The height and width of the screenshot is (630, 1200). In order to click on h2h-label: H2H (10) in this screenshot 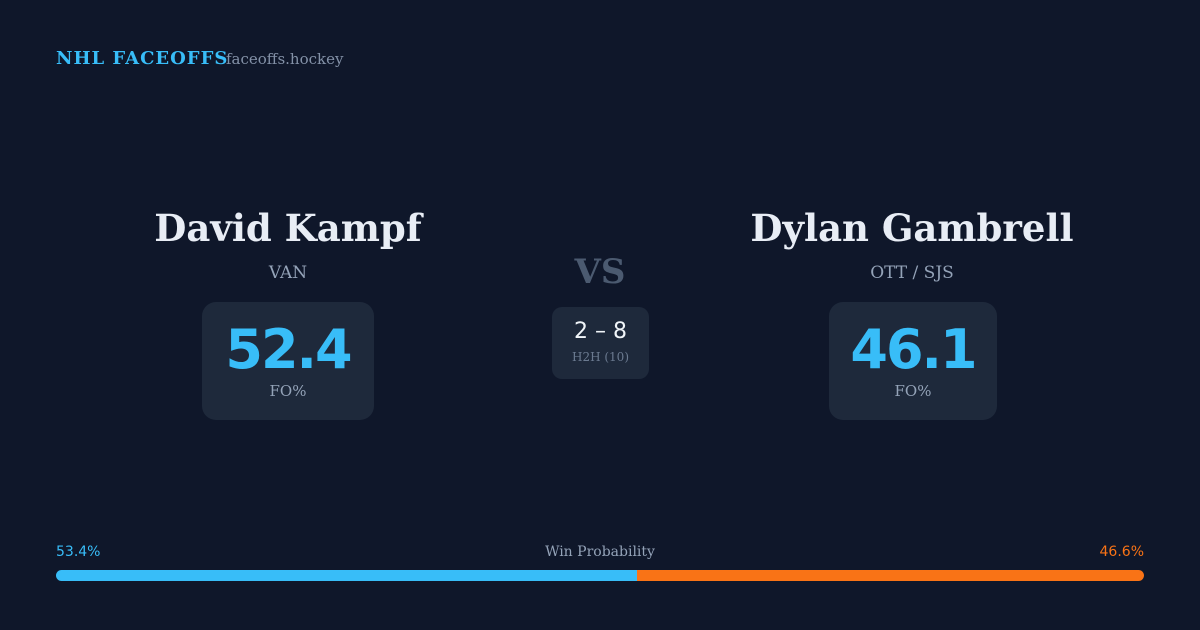, I will do `click(600, 357)`.